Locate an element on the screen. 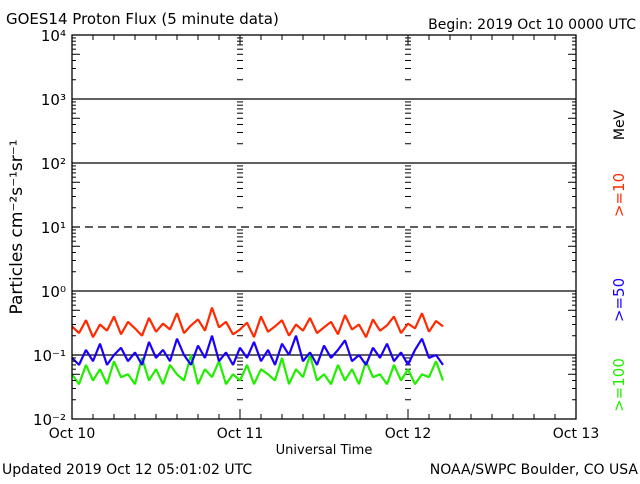  y-tick-label: 10¹ is located at coordinates (53, 228).